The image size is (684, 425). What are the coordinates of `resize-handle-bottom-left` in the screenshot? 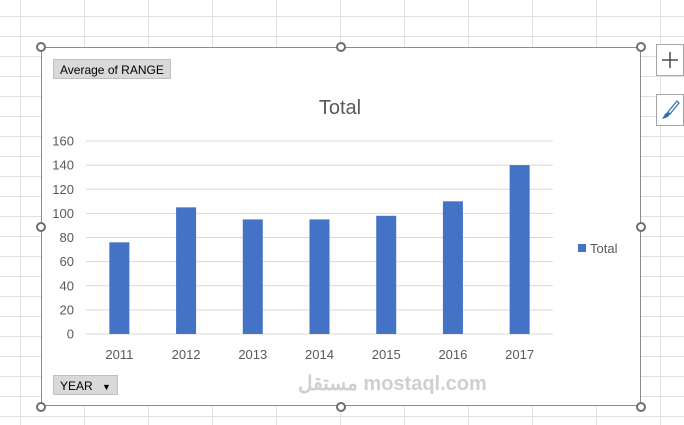 It's located at (41, 407).